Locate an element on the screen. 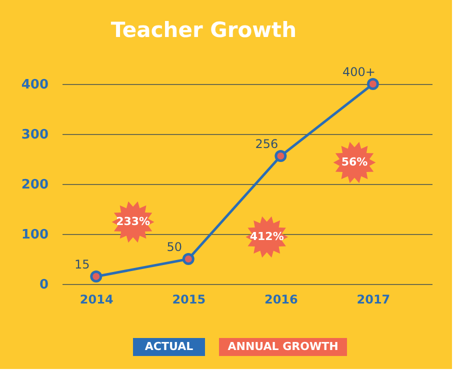 The image size is (474, 373). y-tick-label: 300 is located at coordinates (34, 135).